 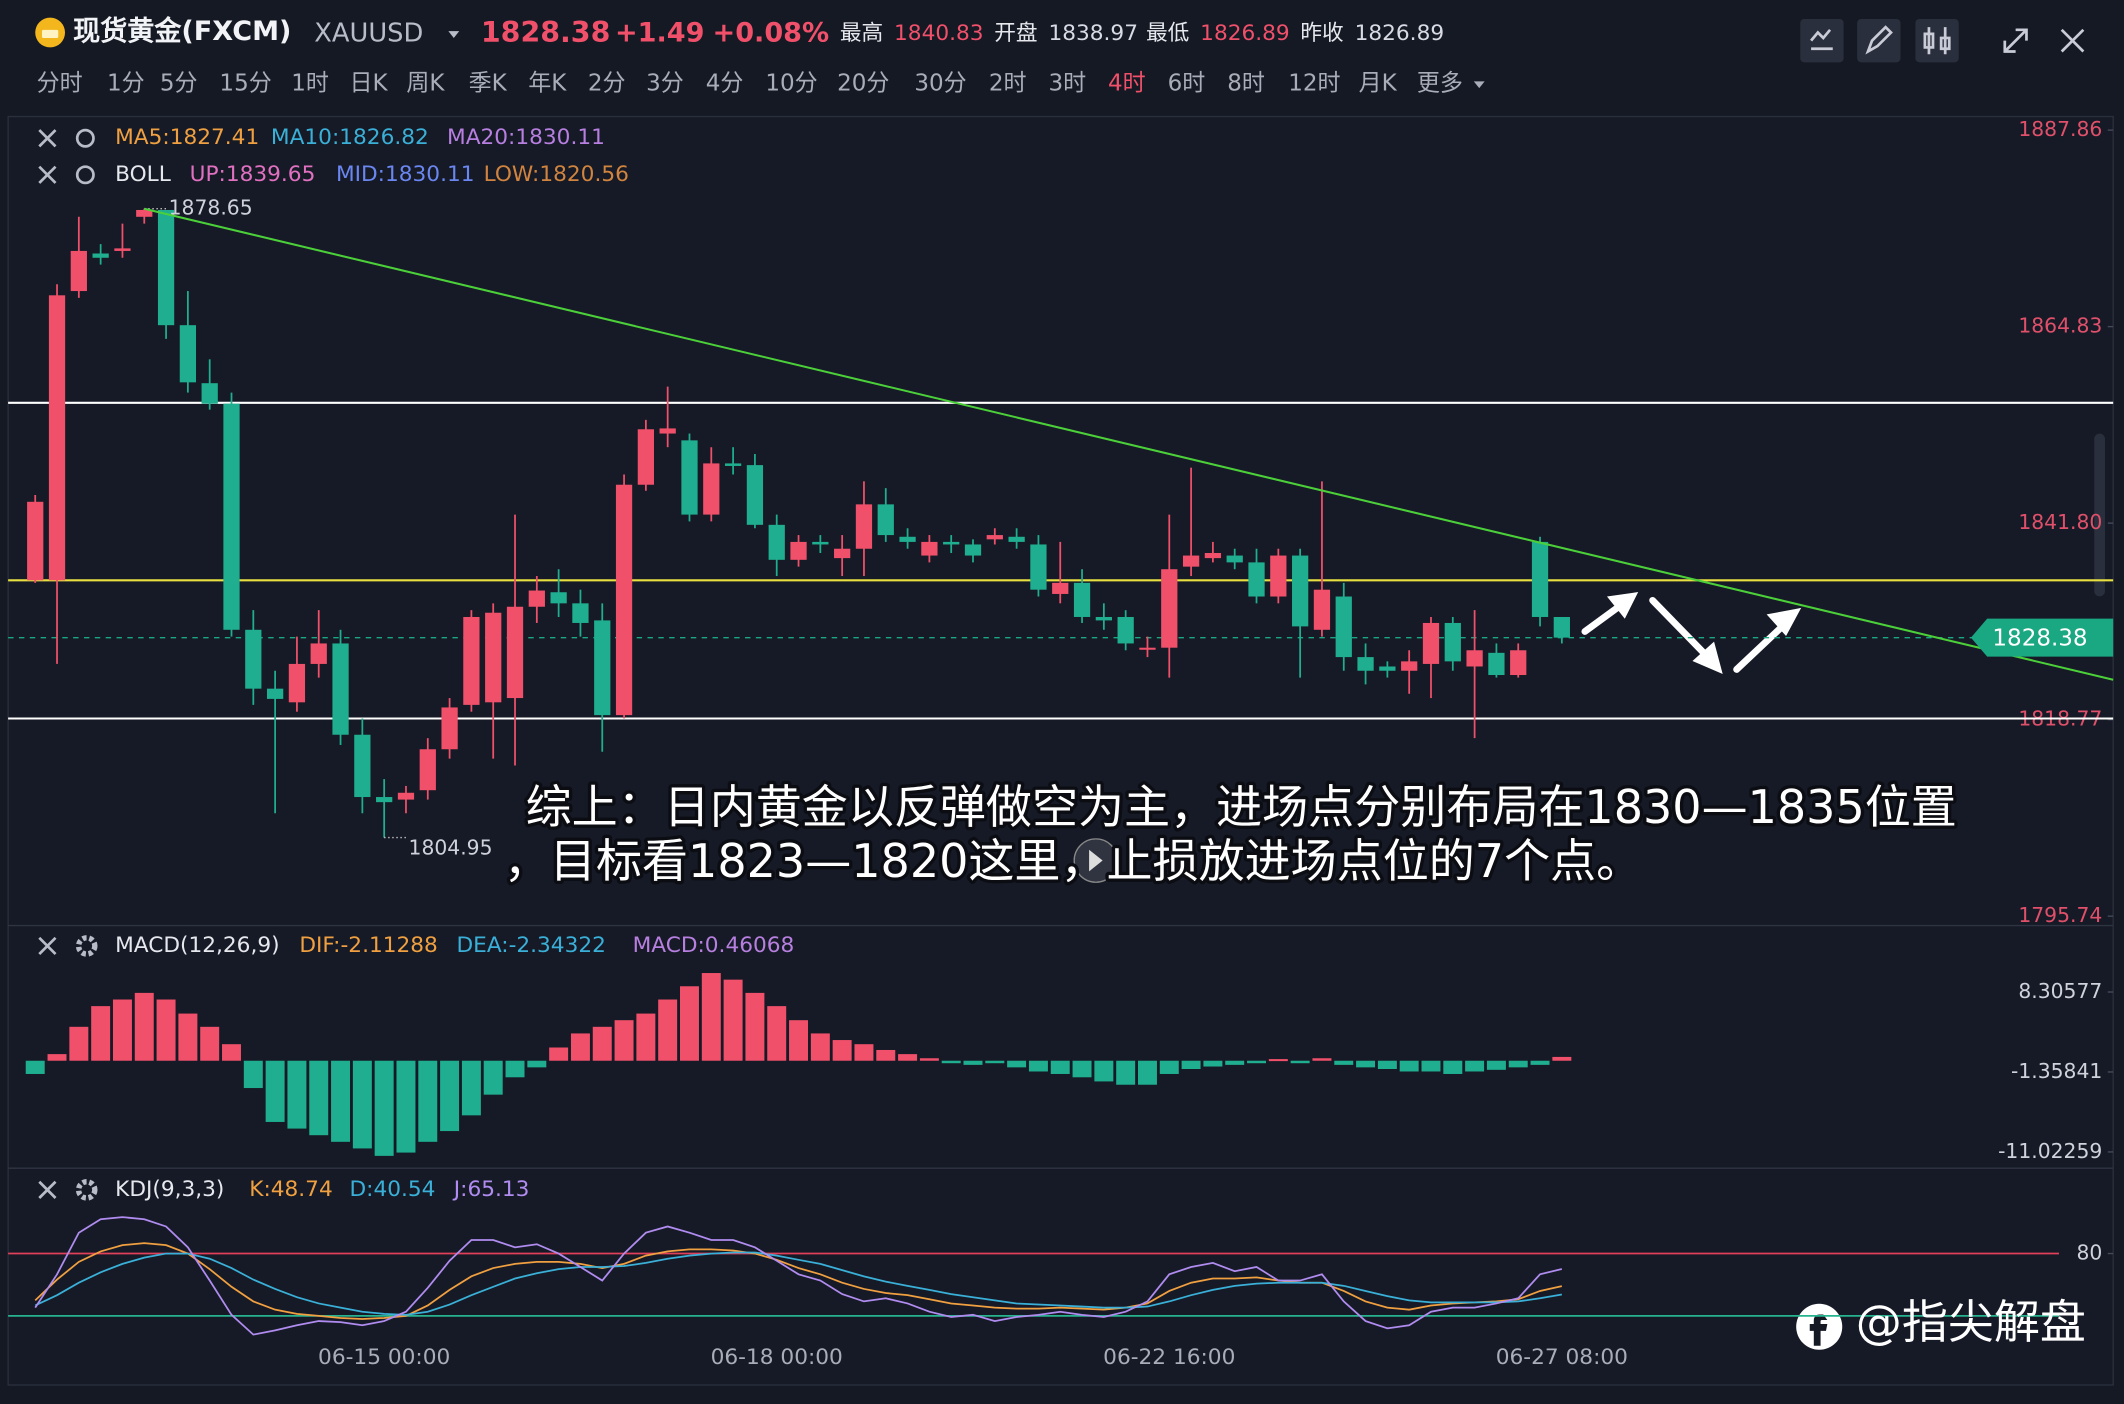 What do you see at coordinates (60, 84) in the screenshot?
I see `timeframe-tab: 分时` at bounding box center [60, 84].